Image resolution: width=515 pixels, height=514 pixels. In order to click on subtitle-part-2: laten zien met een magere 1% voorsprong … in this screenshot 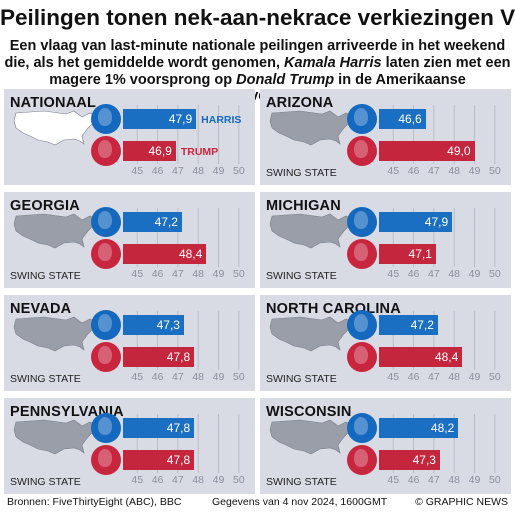, I will do `click(280, 71)`.